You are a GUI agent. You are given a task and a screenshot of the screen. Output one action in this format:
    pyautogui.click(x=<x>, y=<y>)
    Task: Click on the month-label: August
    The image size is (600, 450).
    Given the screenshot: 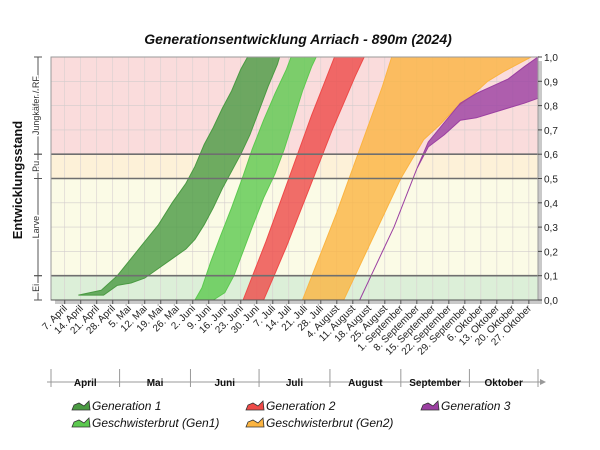 What is the action you would take?
    pyautogui.click(x=365, y=383)
    